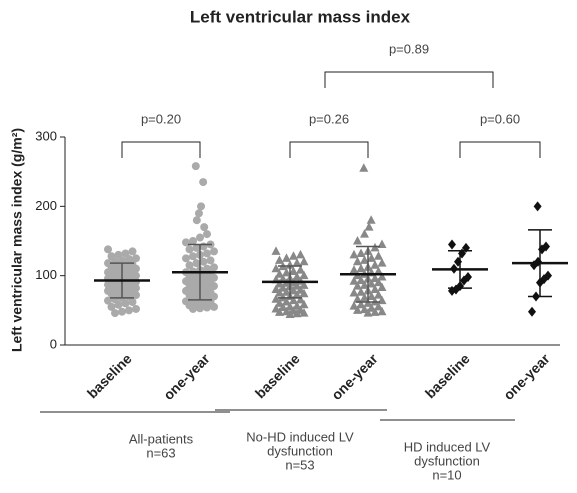  Describe the element at coordinates (299, 464) in the screenshot. I see `group-label: n=53` at that location.